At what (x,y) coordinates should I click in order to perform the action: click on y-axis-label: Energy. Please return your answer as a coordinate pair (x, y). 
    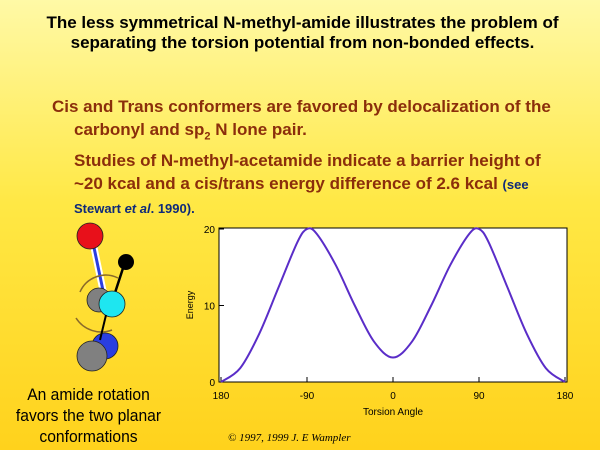
    Looking at the image, I should click on (190, 304).